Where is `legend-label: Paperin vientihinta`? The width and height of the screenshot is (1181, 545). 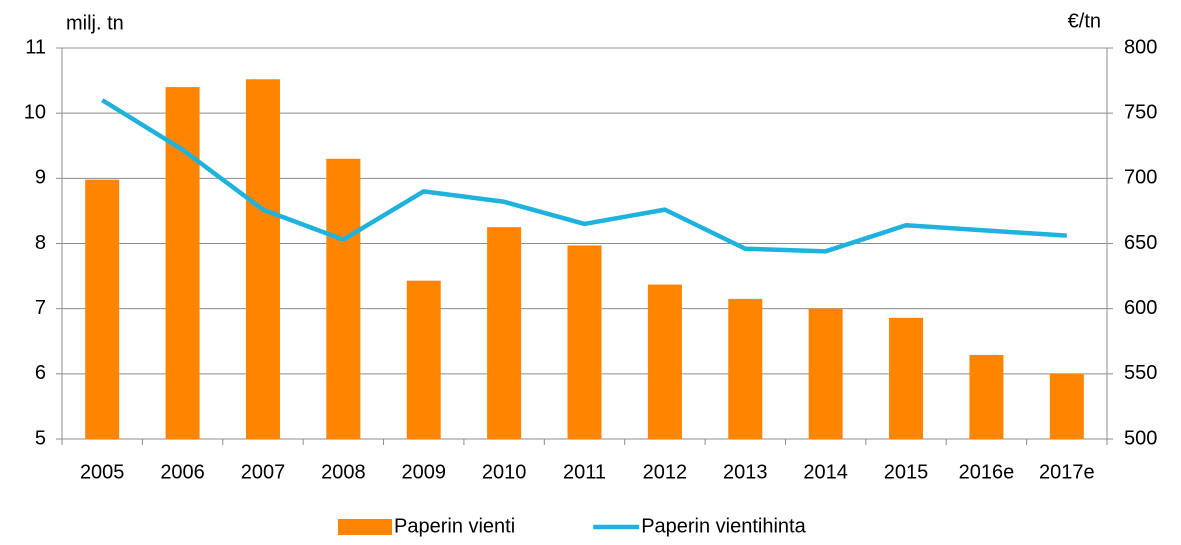 legend-label: Paperin vientihinta is located at coordinates (723, 526).